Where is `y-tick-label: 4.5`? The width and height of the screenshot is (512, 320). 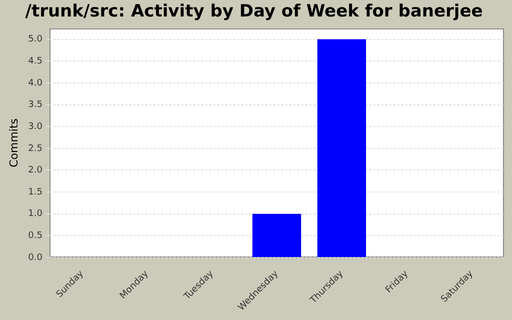 y-tick-label: 4.5 is located at coordinates (35, 61).